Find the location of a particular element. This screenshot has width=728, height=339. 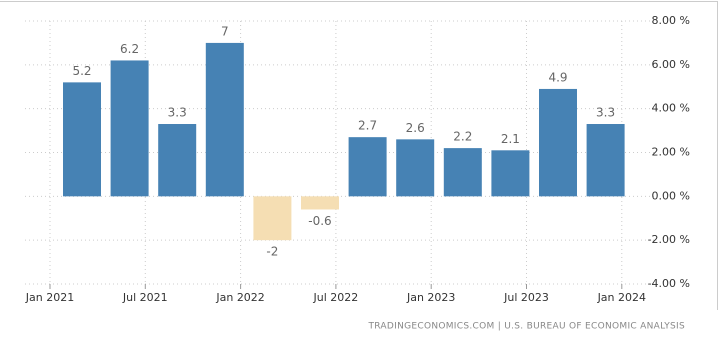

value-label: 5.2 is located at coordinates (81, 71).